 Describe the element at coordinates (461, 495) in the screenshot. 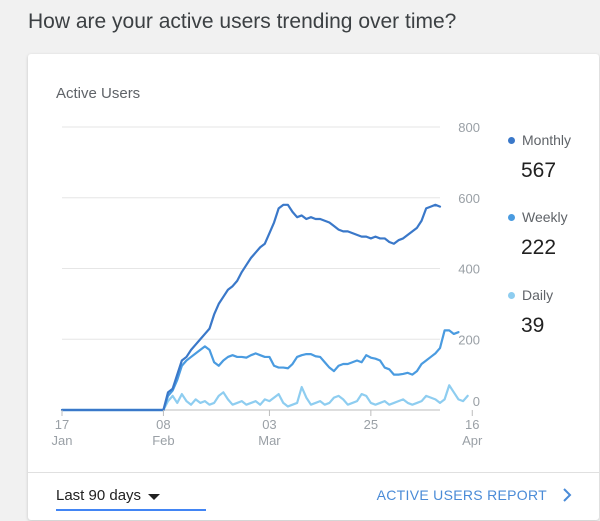

I see `report-link-label: ACTIVE USERS REPORT` at that location.